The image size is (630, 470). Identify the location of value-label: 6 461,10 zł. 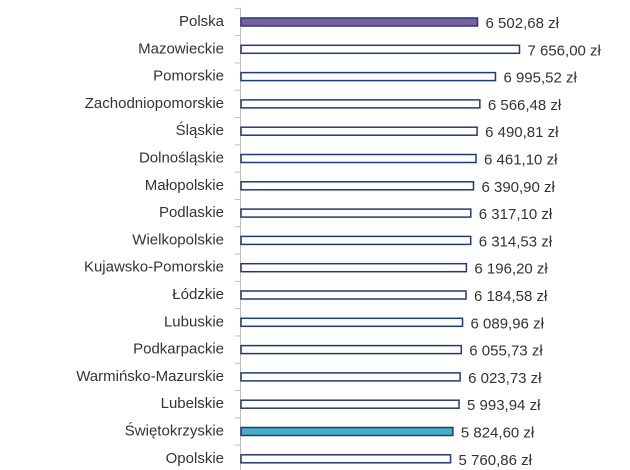
(521, 159).